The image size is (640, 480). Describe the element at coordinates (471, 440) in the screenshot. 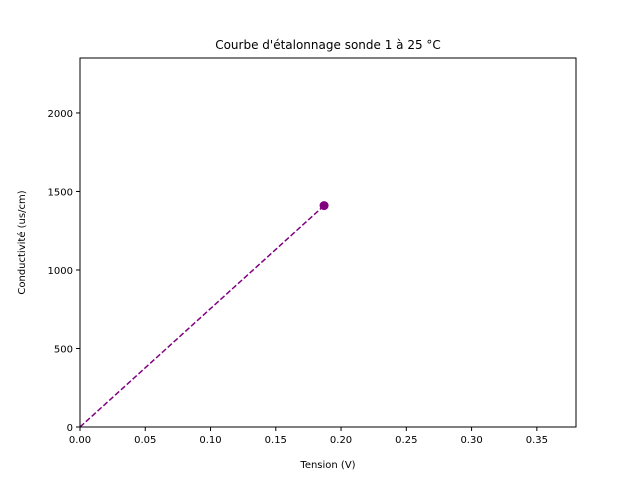

I see `x-tick-label: 0.30` at that location.